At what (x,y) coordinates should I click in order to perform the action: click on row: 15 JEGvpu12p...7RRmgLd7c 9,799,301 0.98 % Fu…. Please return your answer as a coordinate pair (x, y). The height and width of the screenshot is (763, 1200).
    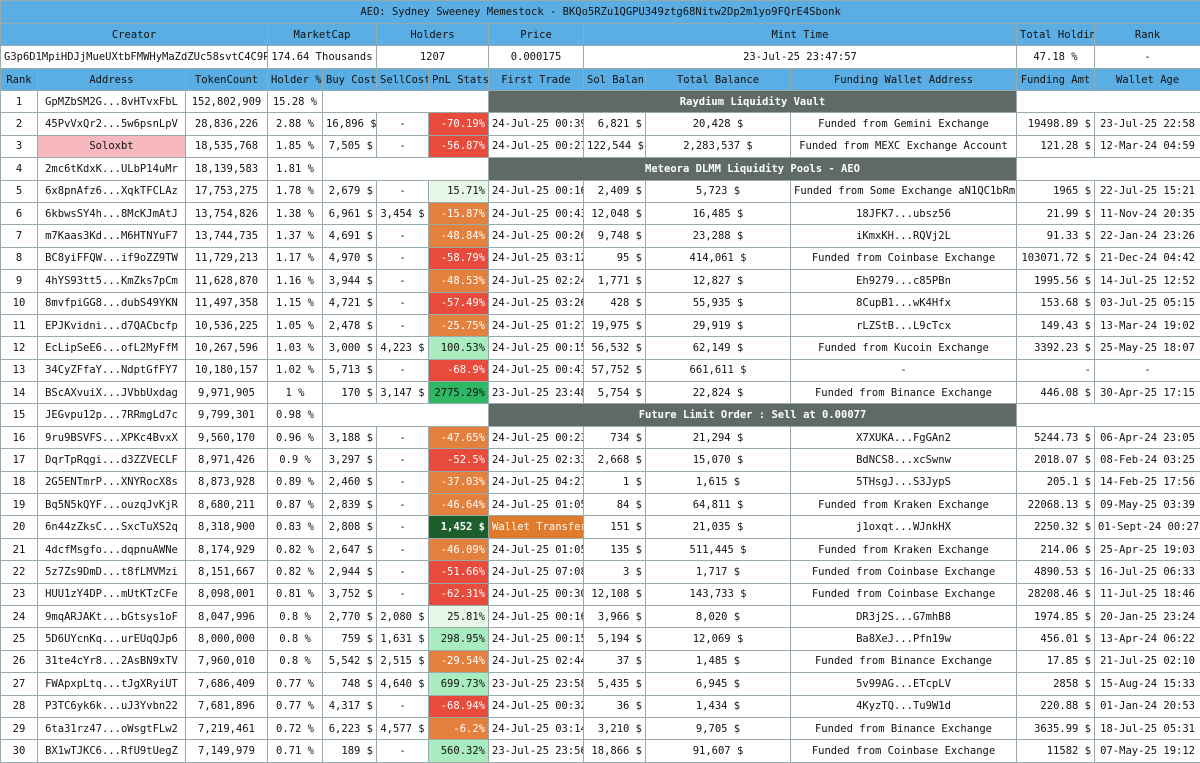
    Looking at the image, I should click on (600, 415).